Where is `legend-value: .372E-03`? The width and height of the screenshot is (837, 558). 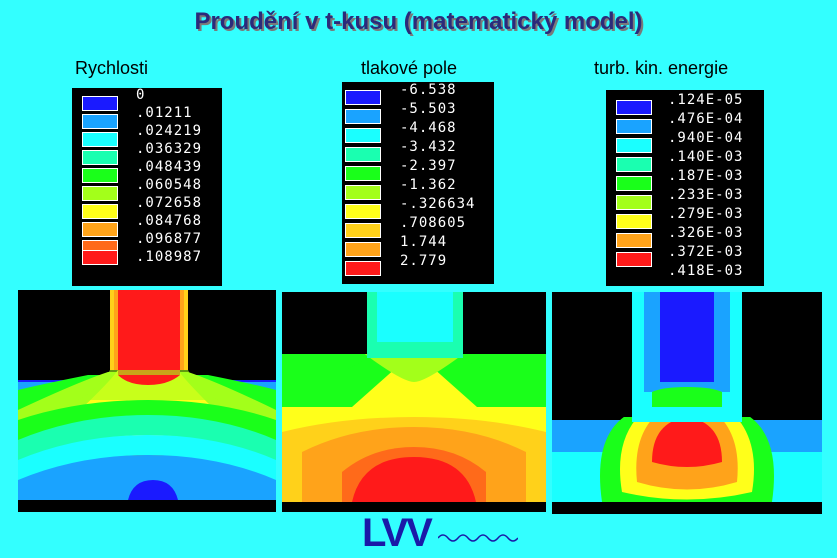 legend-value: .372E-03 is located at coordinates (706, 252).